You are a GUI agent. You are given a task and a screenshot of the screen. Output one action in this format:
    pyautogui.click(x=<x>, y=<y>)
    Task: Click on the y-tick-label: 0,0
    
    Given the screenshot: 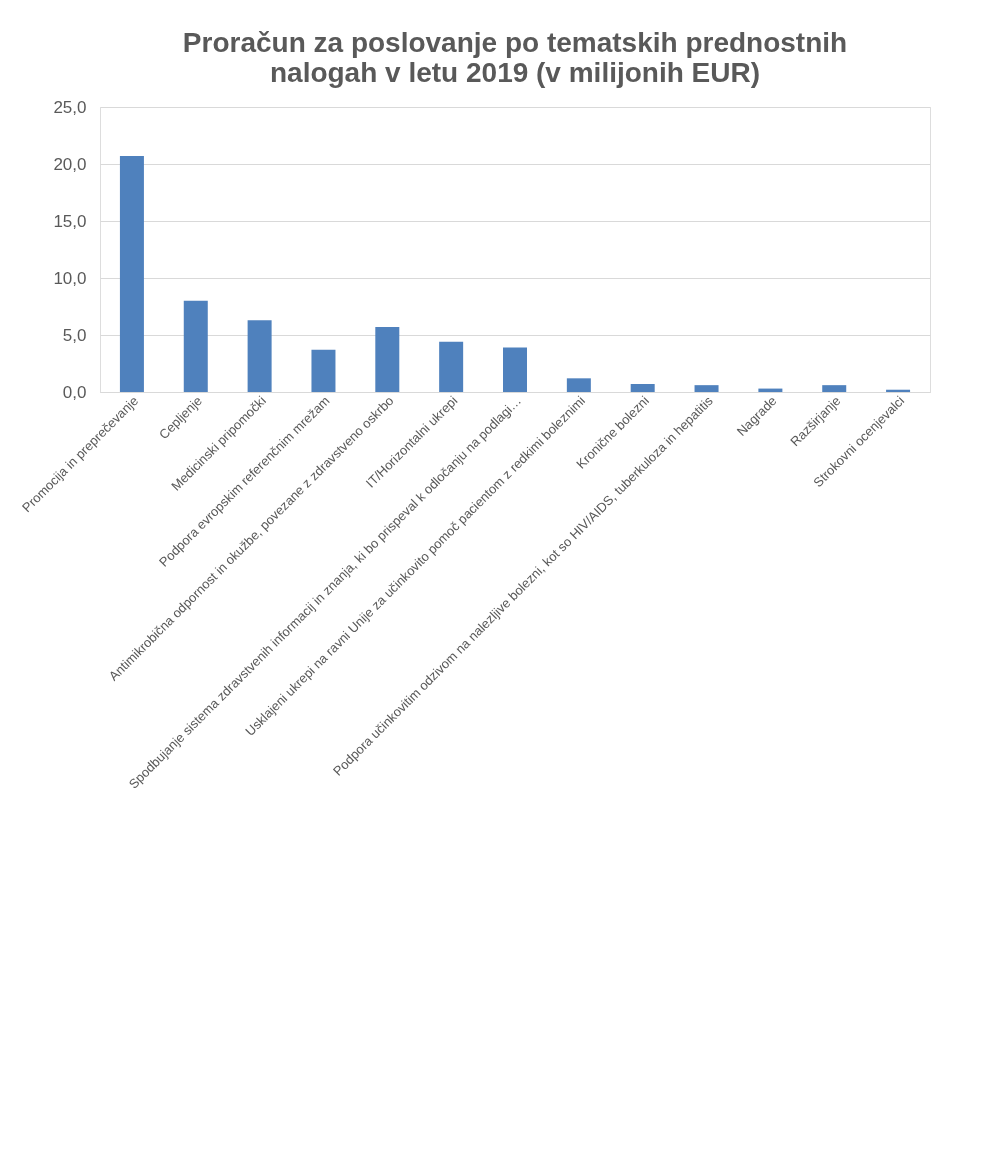 What is the action you would take?
    pyautogui.click(x=74, y=392)
    